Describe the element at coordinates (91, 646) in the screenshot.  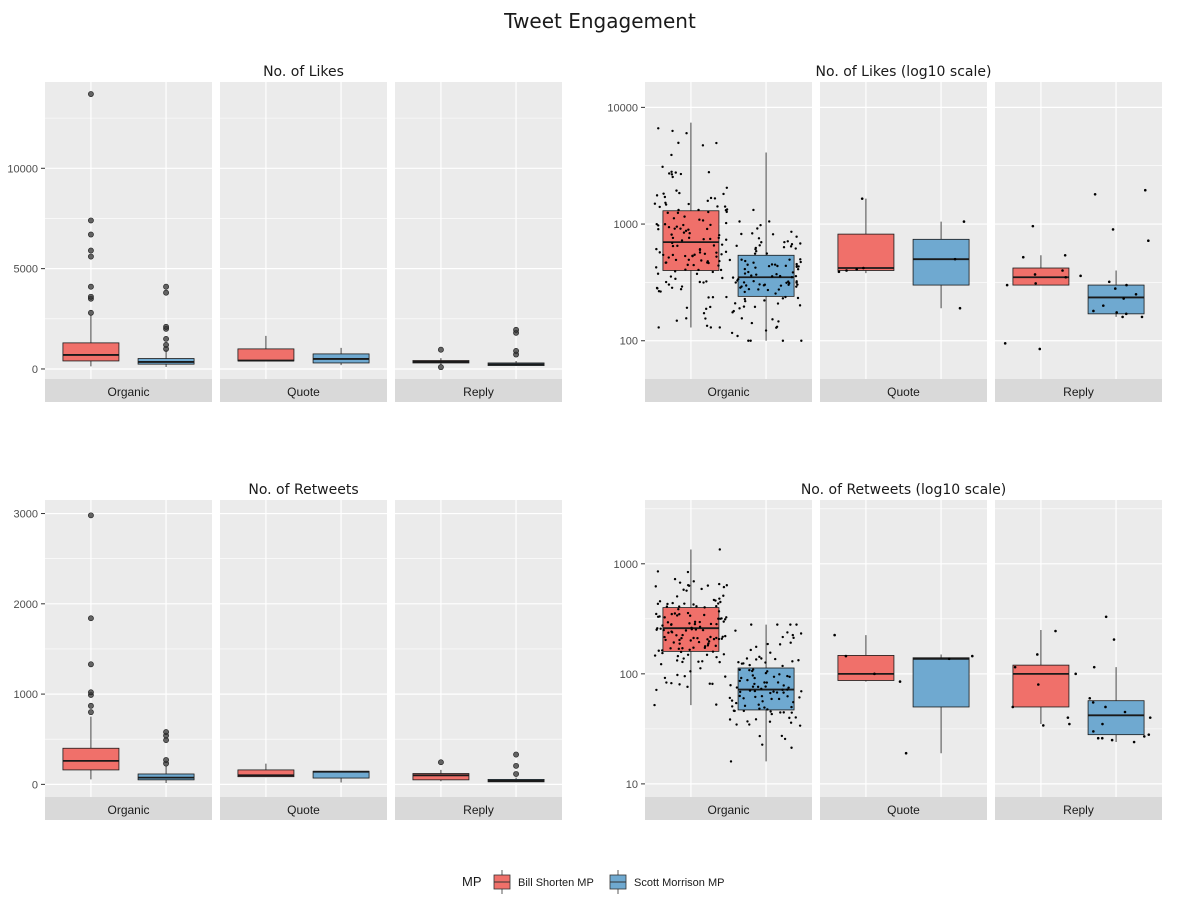
I see `box-bill-shorten` at that location.